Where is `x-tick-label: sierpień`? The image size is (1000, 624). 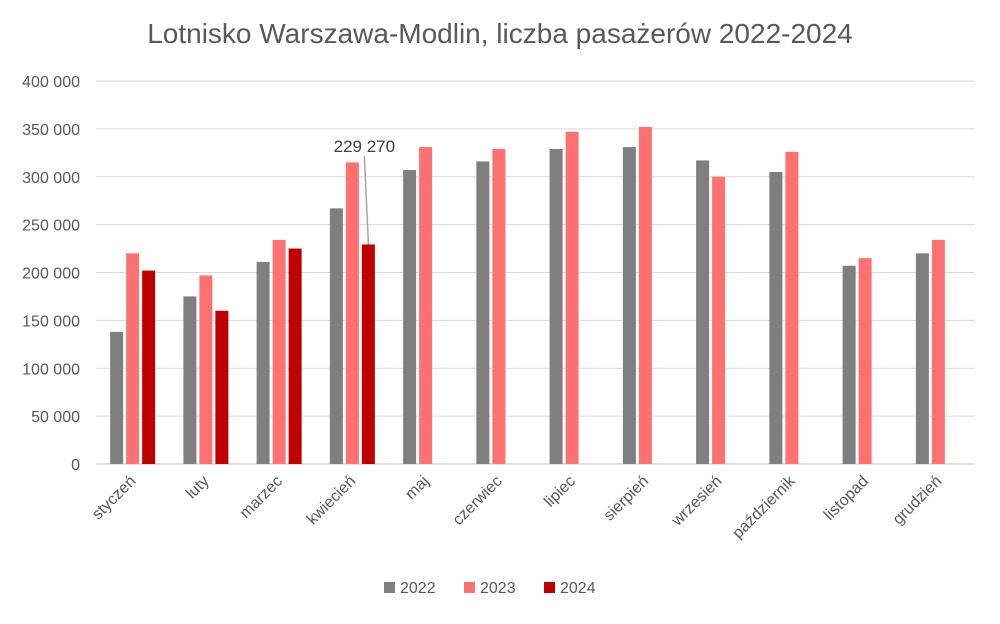
x-tick-label: sierpień is located at coordinates (627, 499).